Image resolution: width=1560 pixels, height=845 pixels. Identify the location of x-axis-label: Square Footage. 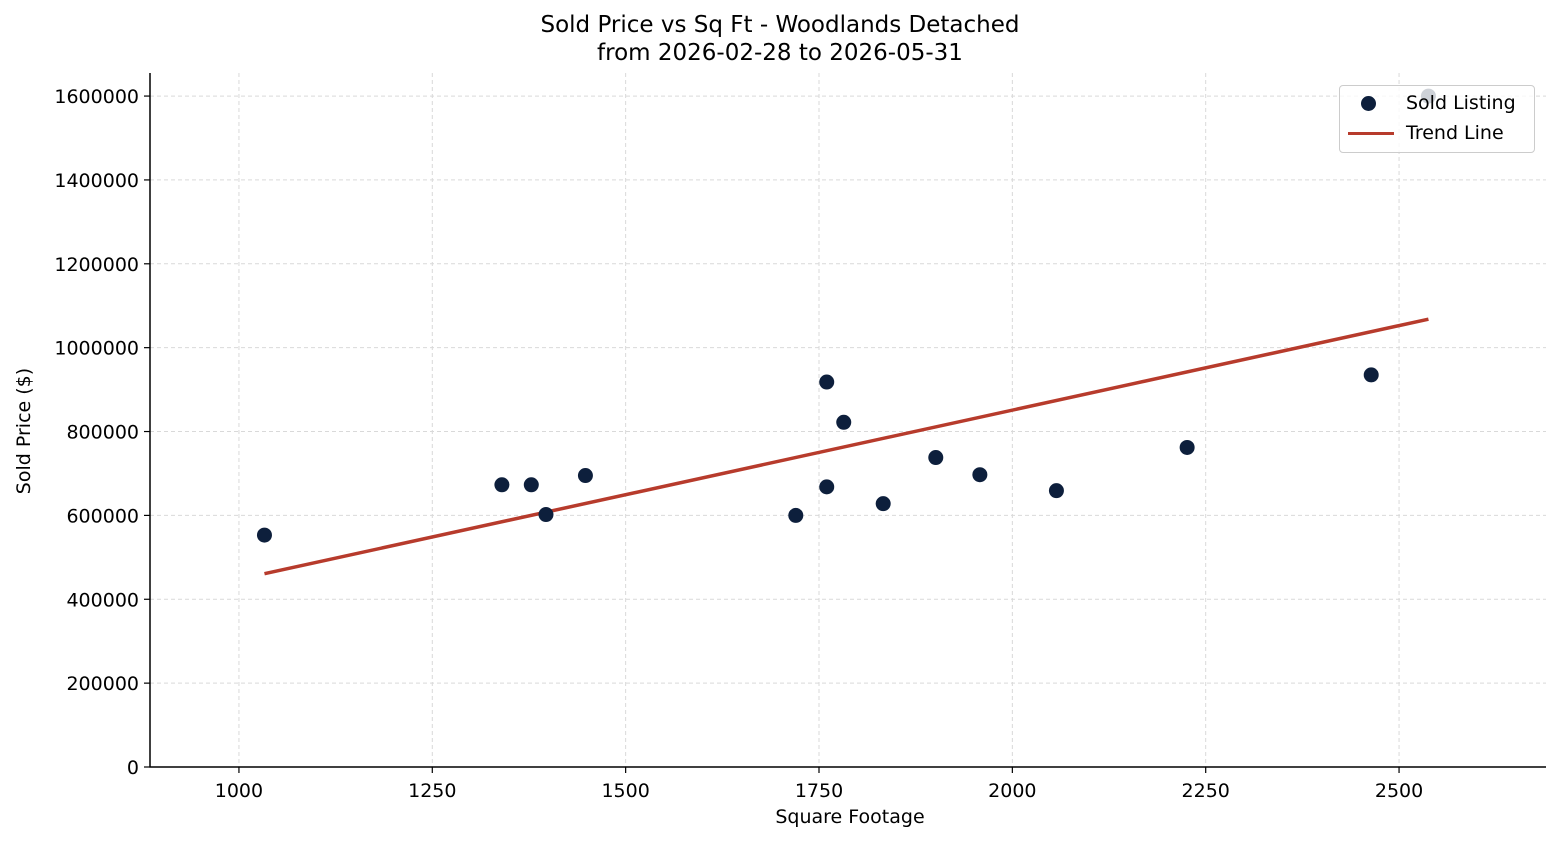
(850, 817).